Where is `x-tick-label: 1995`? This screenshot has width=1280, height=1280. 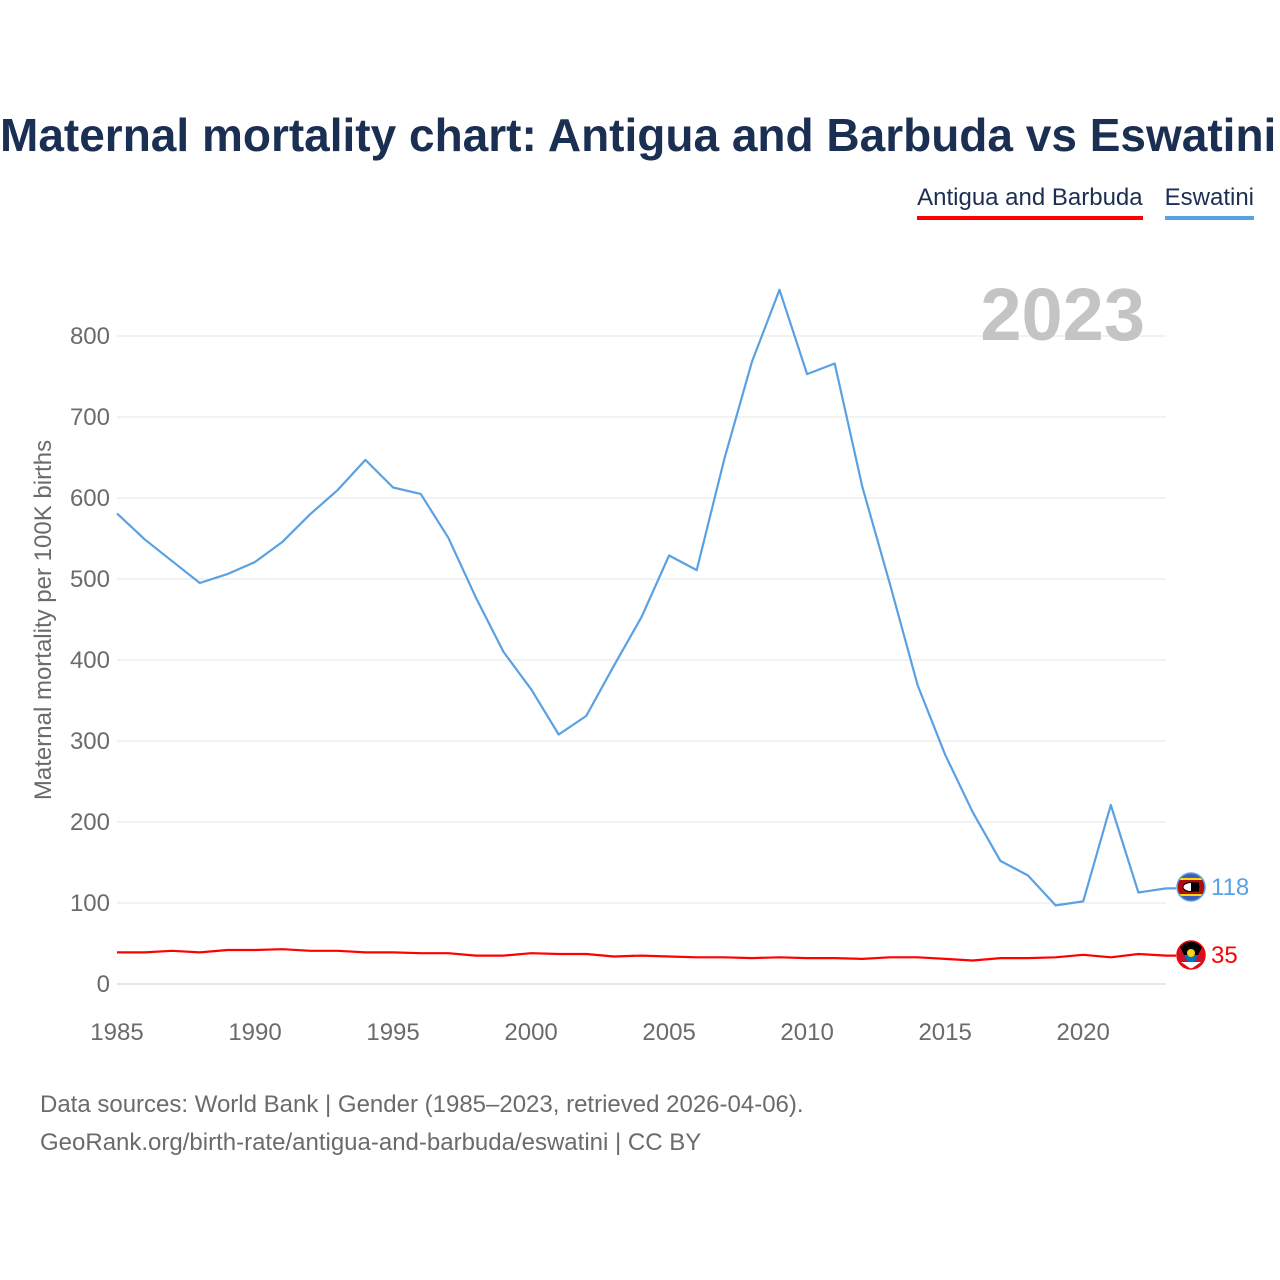 x-tick-label: 1995 is located at coordinates (392, 1032).